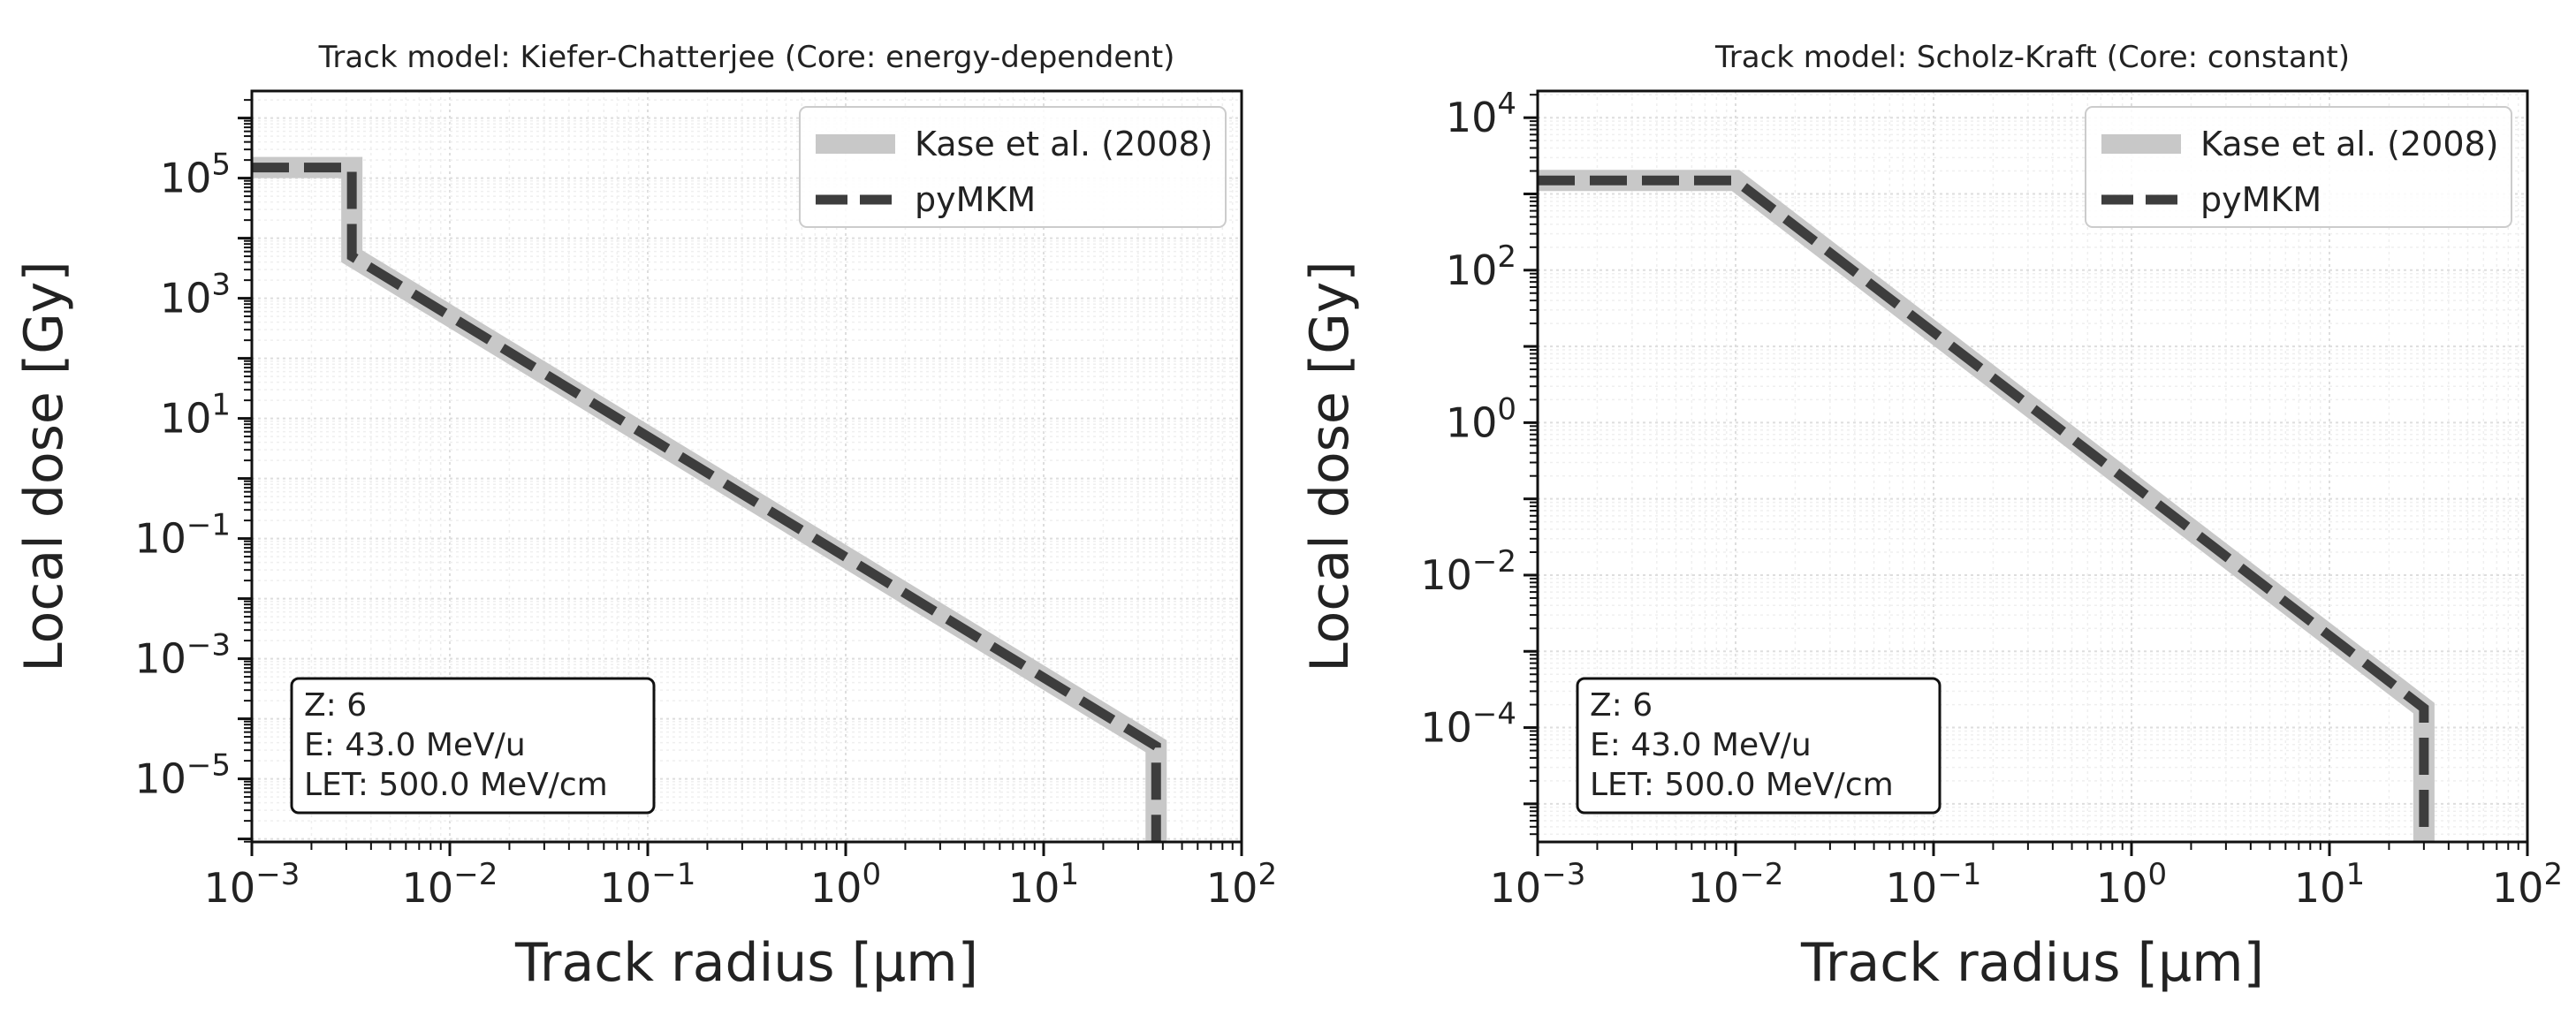 The image size is (2576, 1031). Describe the element at coordinates (182, 535) in the screenshot. I see `y-tick-label: 10⁻¹` at that location.